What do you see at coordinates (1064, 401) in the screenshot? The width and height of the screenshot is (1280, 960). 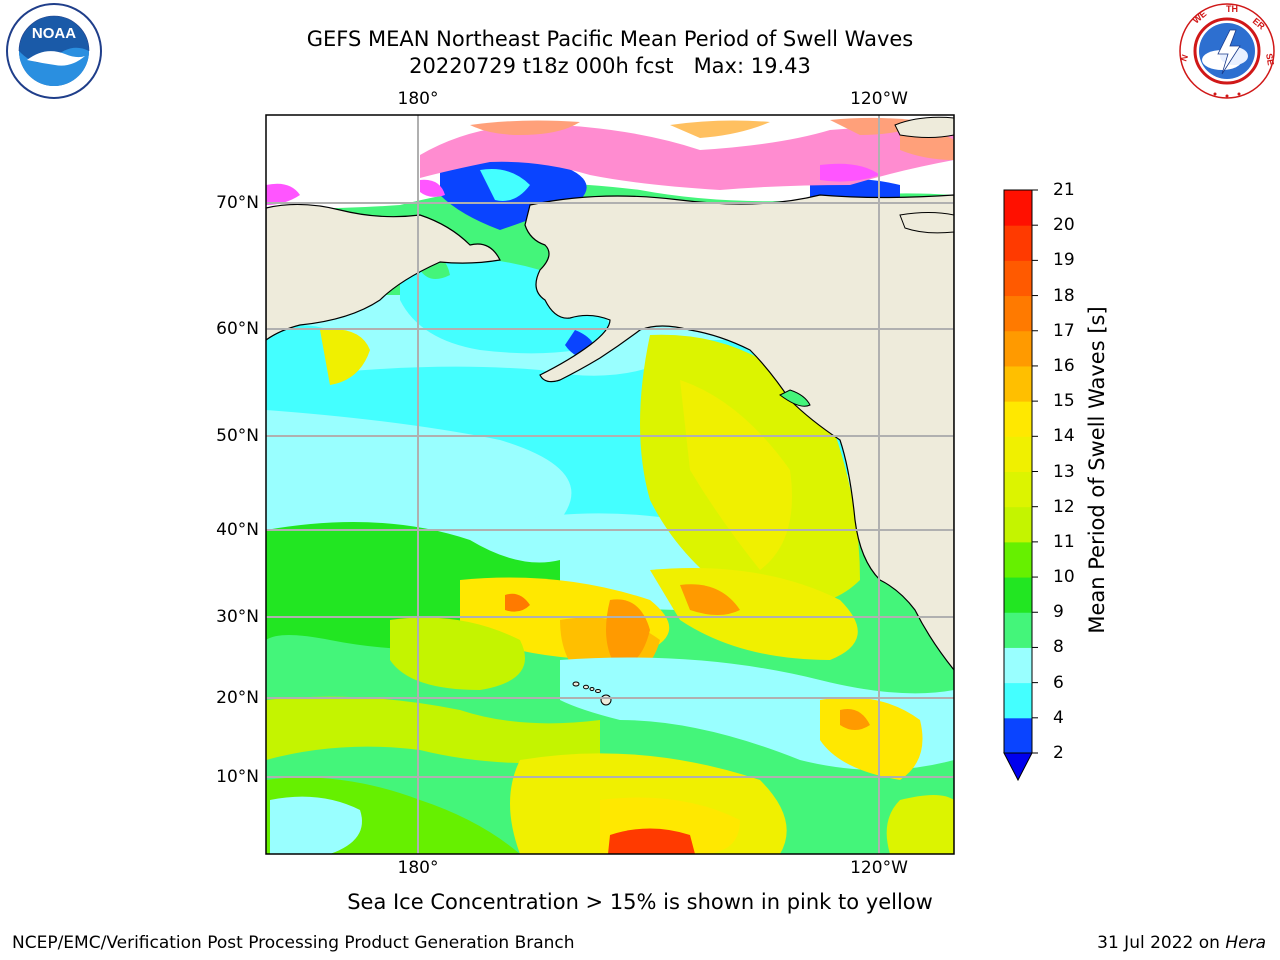 I see `colorbar-tick-label: 15` at bounding box center [1064, 401].